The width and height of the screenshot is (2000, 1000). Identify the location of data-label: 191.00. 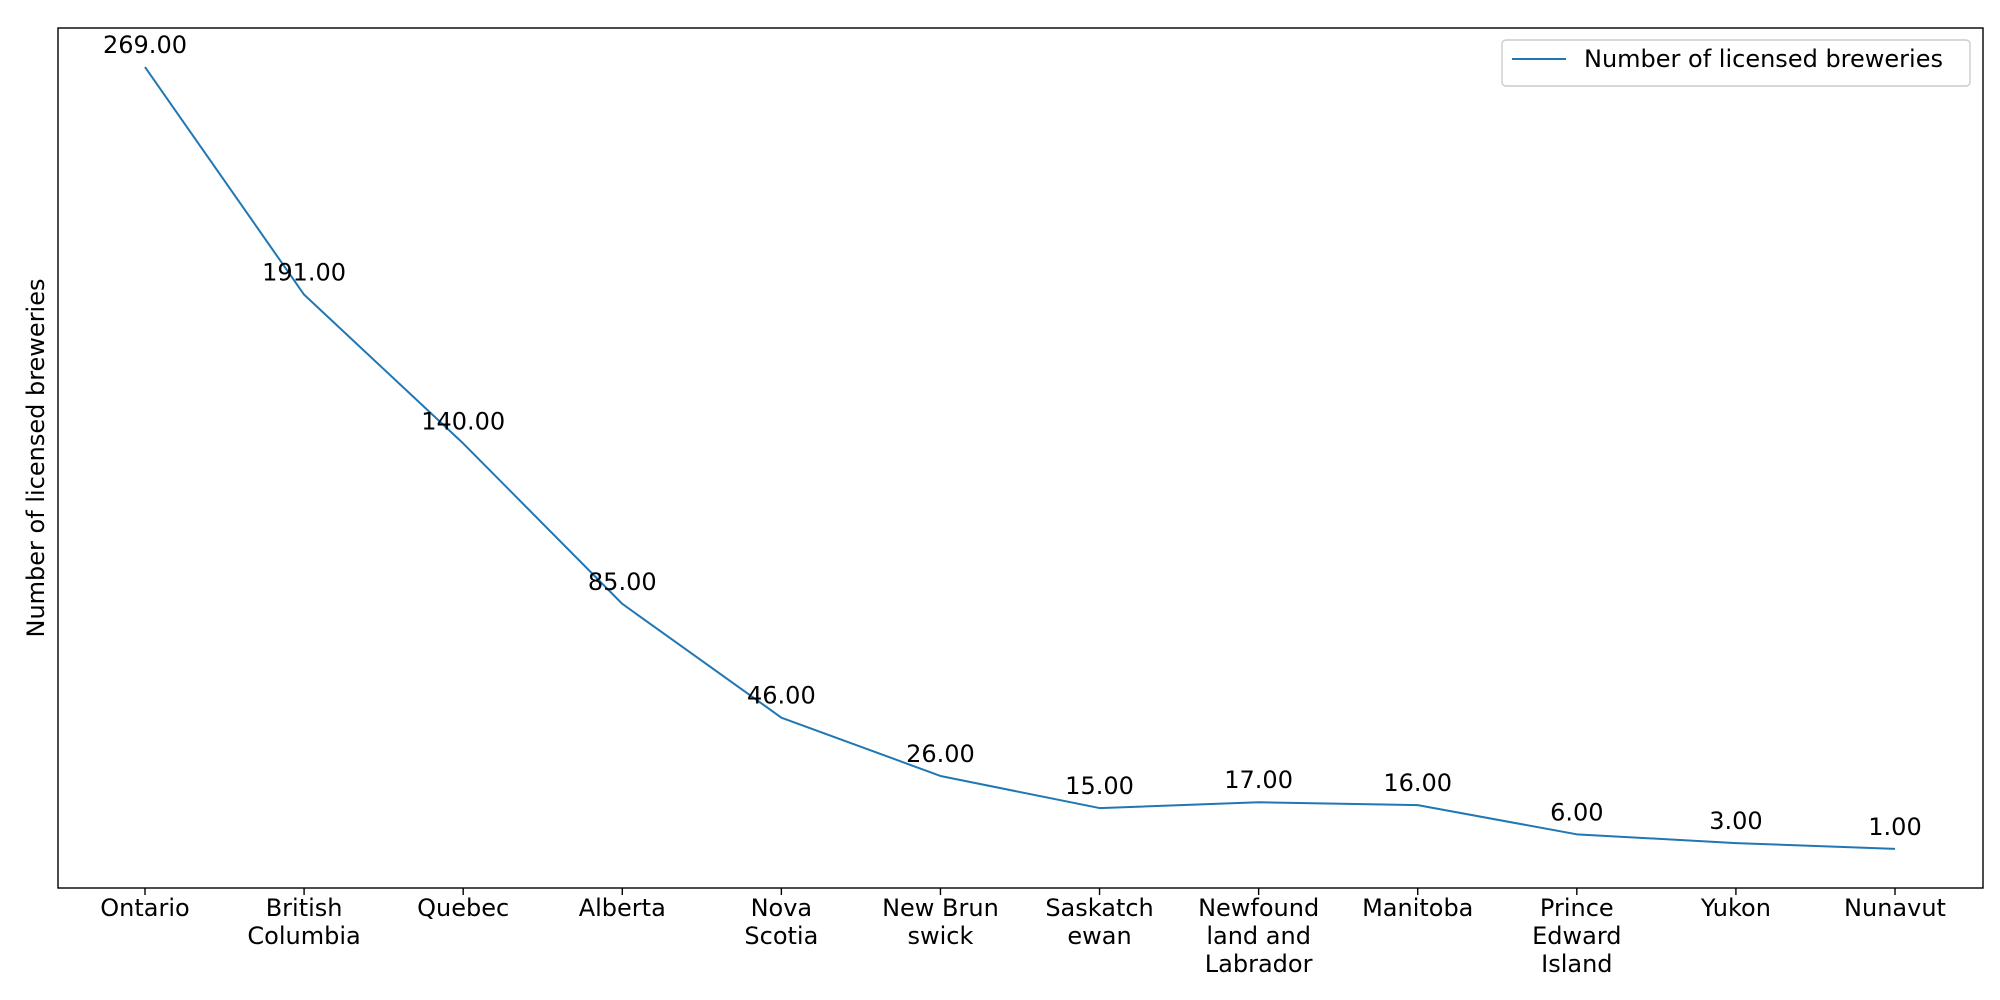
(304, 273).